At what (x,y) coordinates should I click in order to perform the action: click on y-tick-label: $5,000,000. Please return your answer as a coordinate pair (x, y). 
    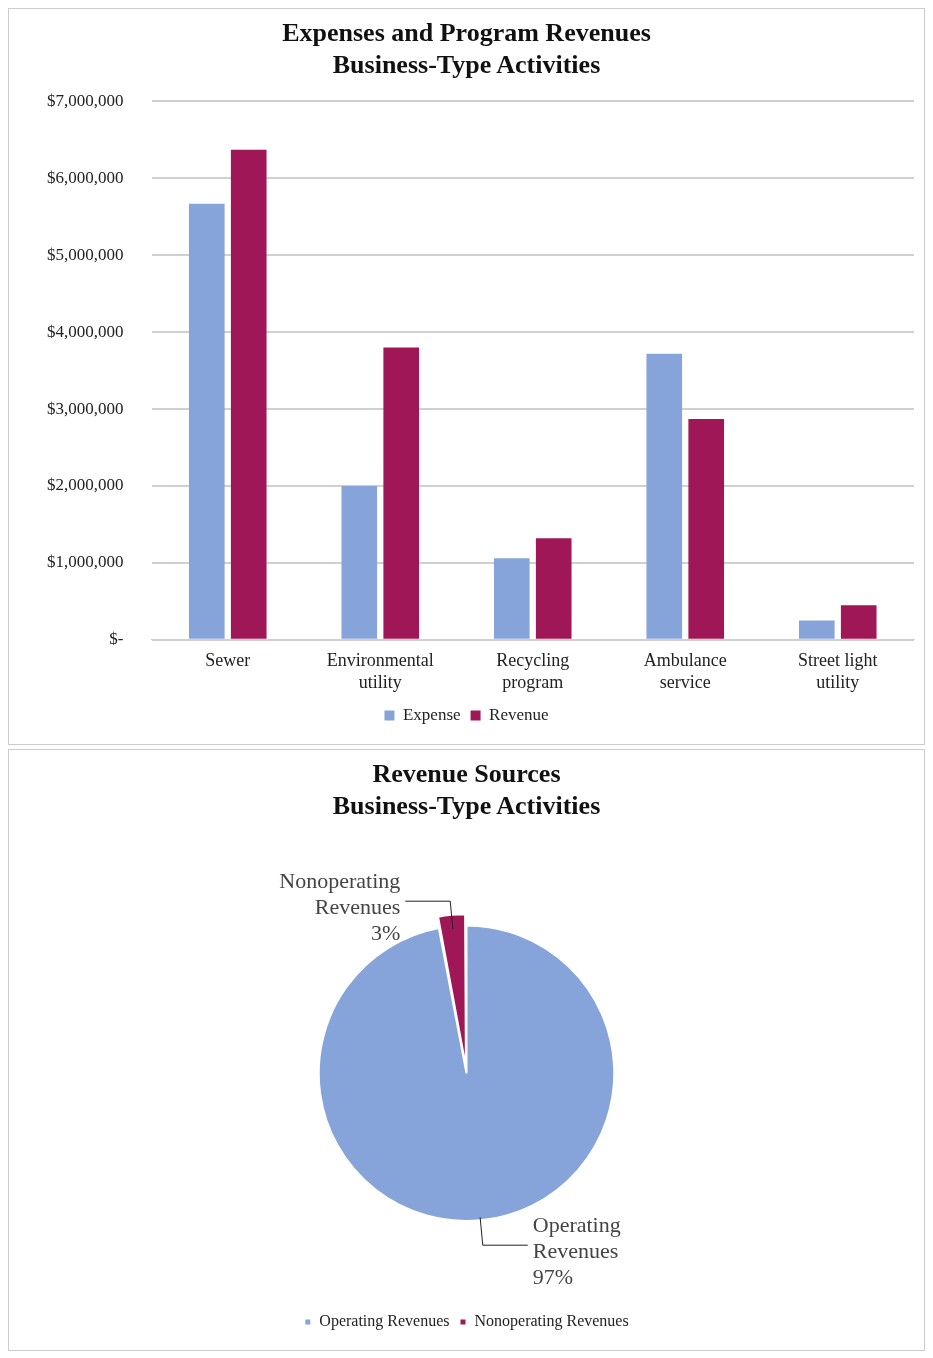
    Looking at the image, I should click on (85, 254).